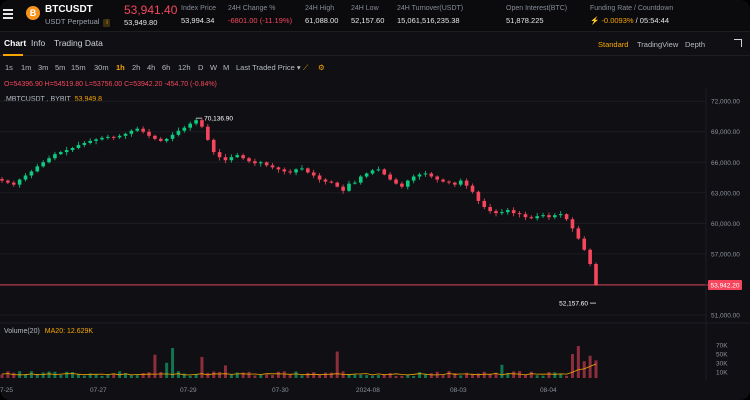 The height and width of the screenshot is (400, 750). Describe the element at coordinates (6, 390) in the screenshot. I see `x-axis-label: 7-25` at that location.